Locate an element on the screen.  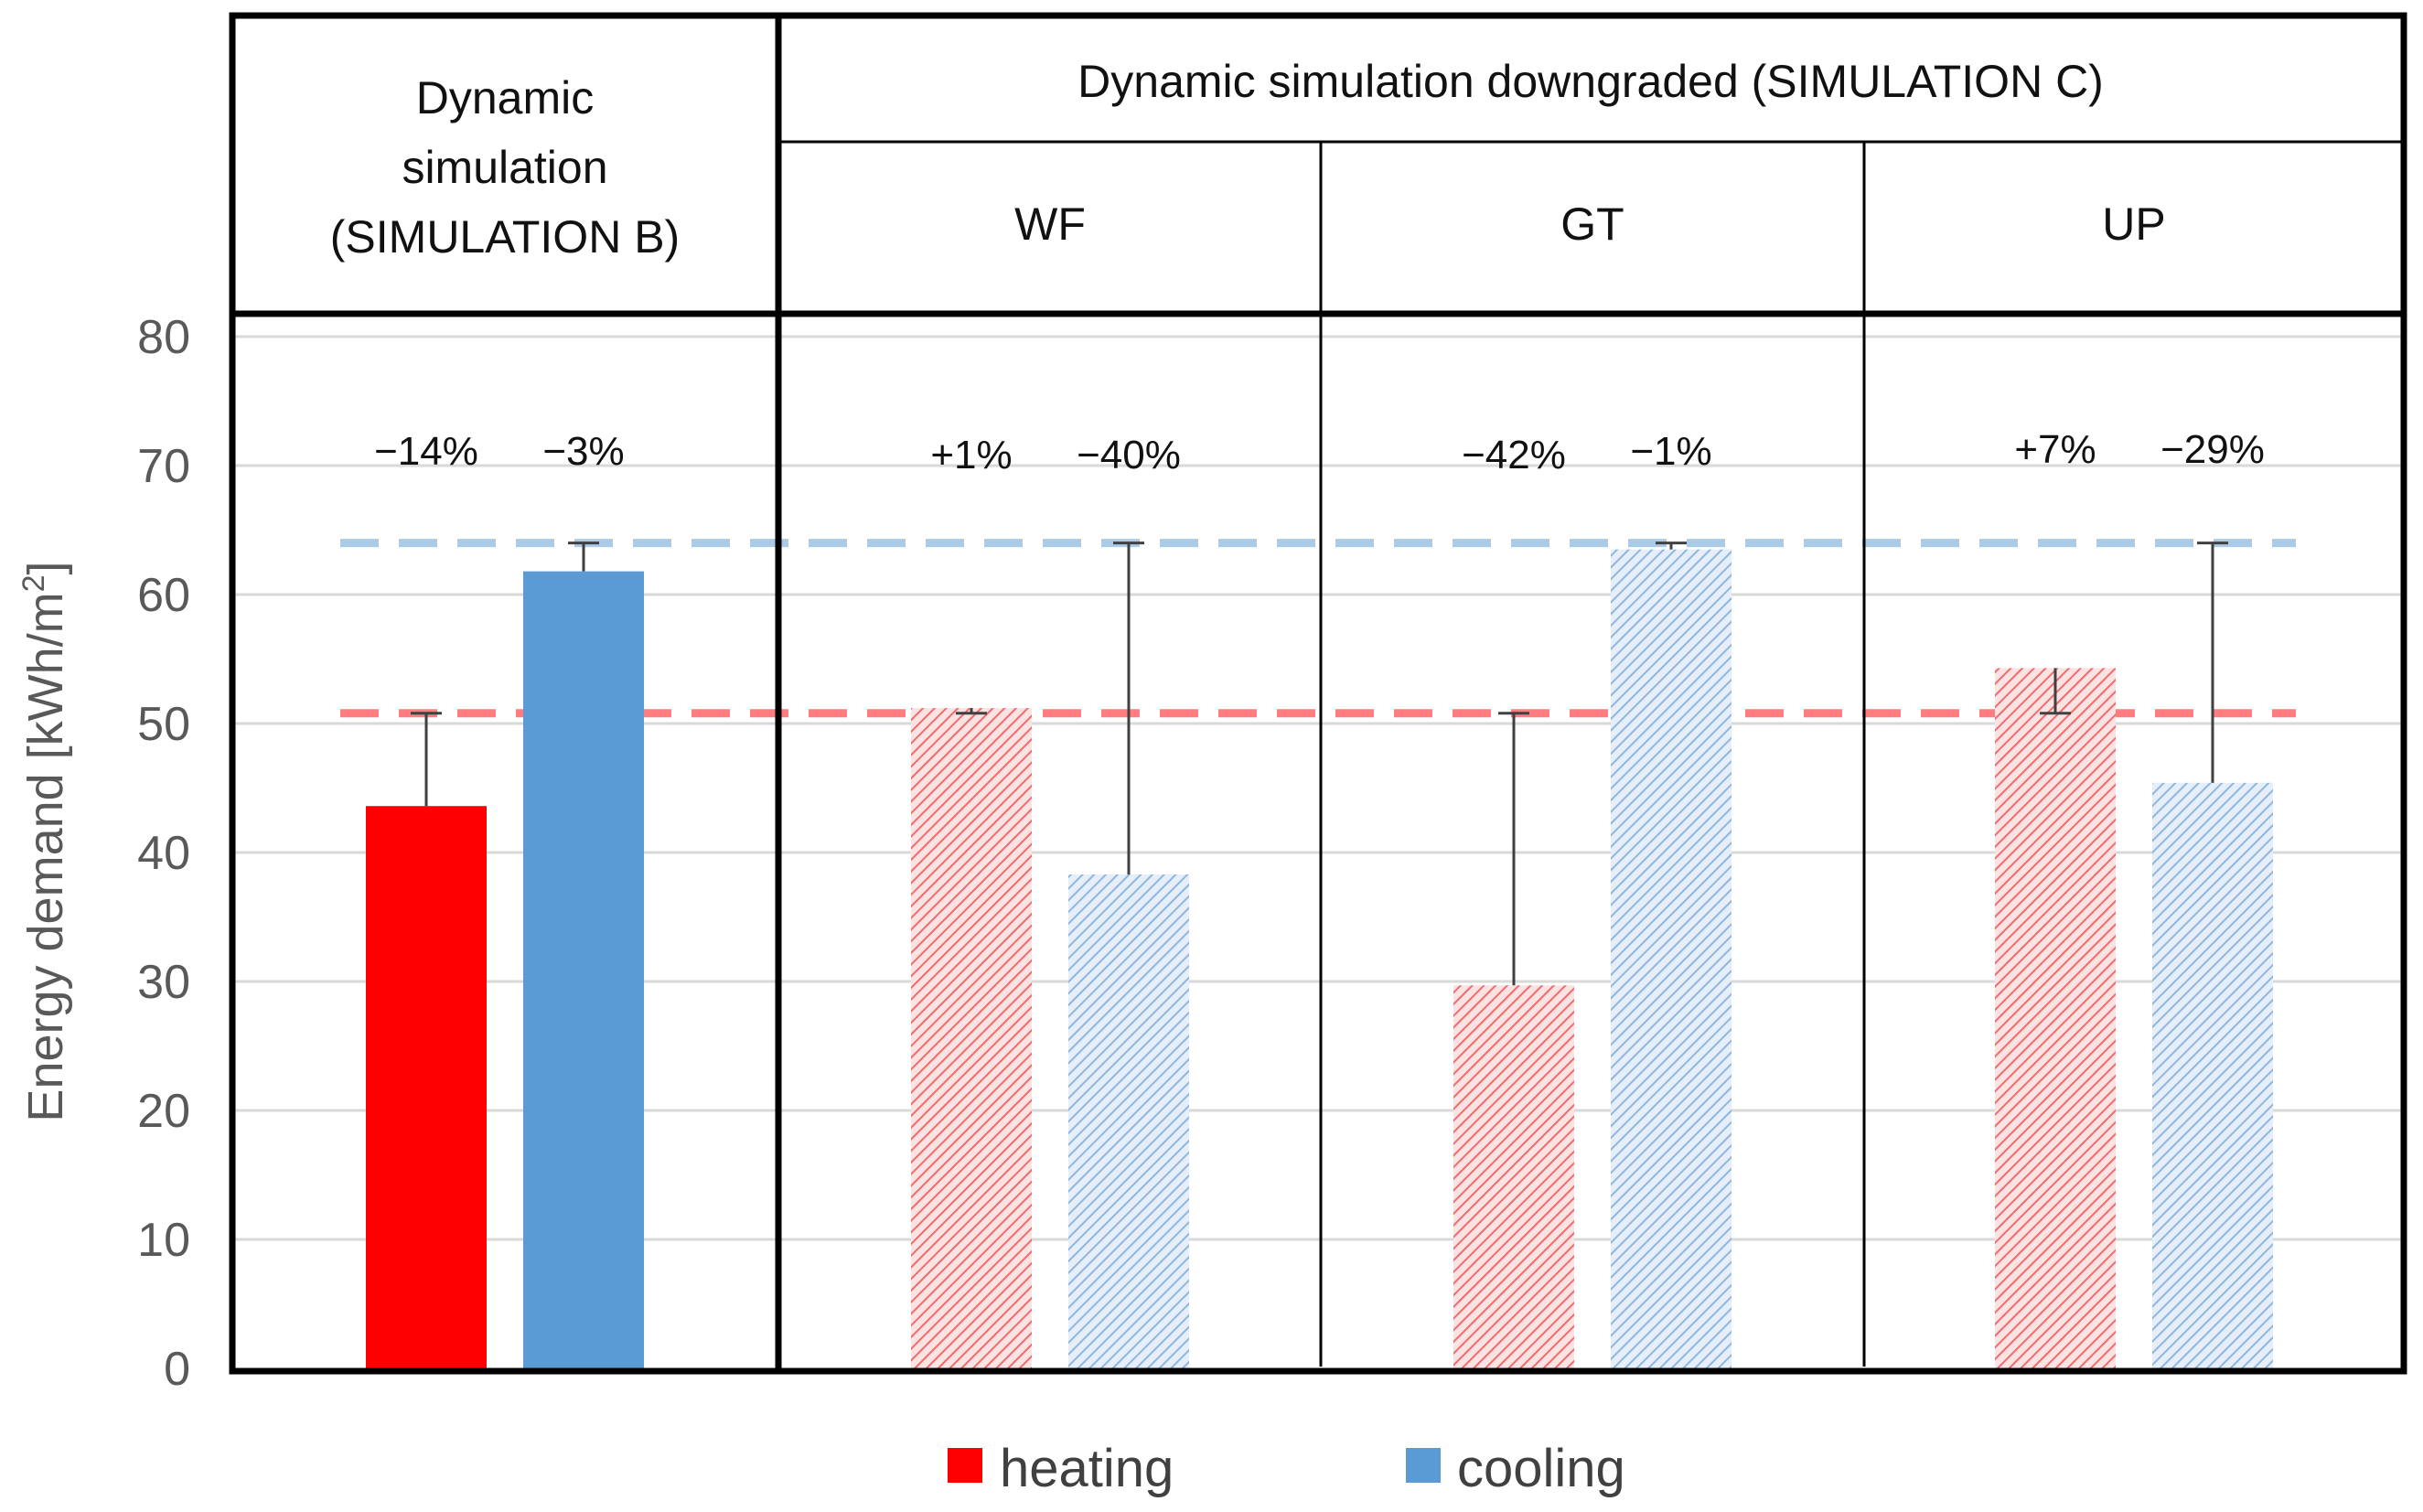
y-tick-label-40: 40 is located at coordinates (163, 853).